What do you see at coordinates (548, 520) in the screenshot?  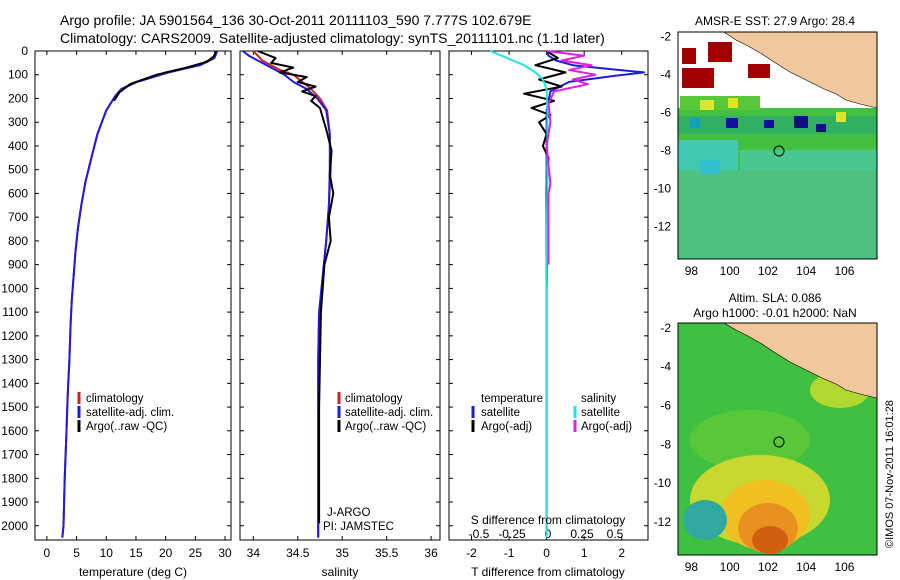 I see `s-difference-label: S difference from climatology` at bounding box center [548, 520].